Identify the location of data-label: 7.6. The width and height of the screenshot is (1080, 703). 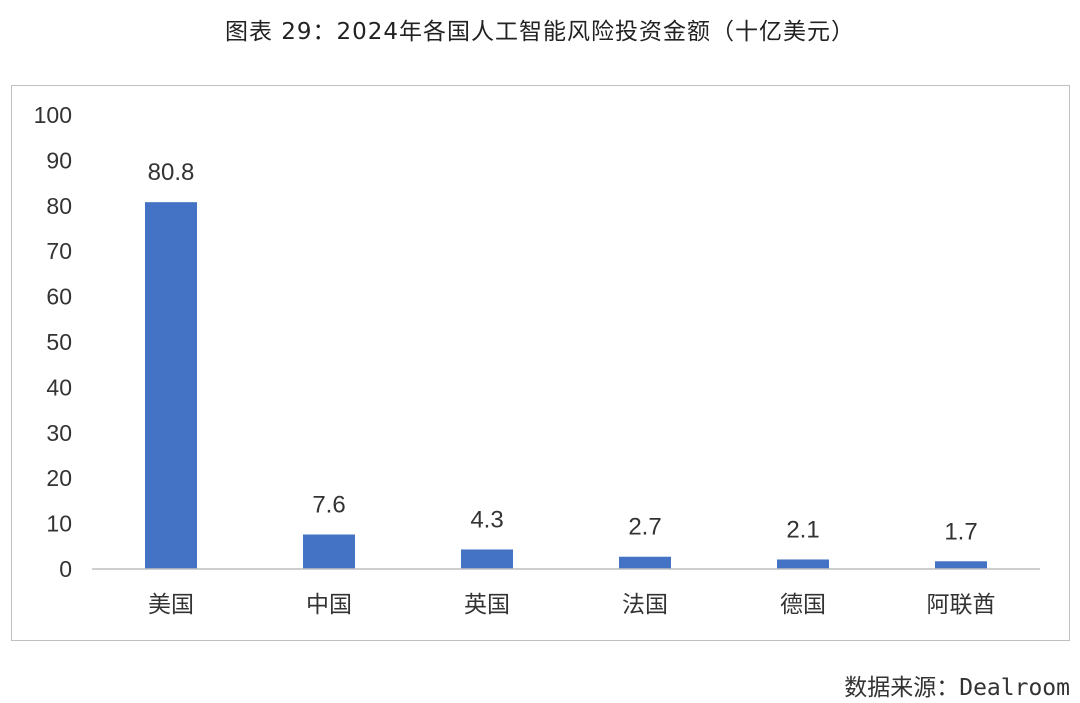
(328, 504).